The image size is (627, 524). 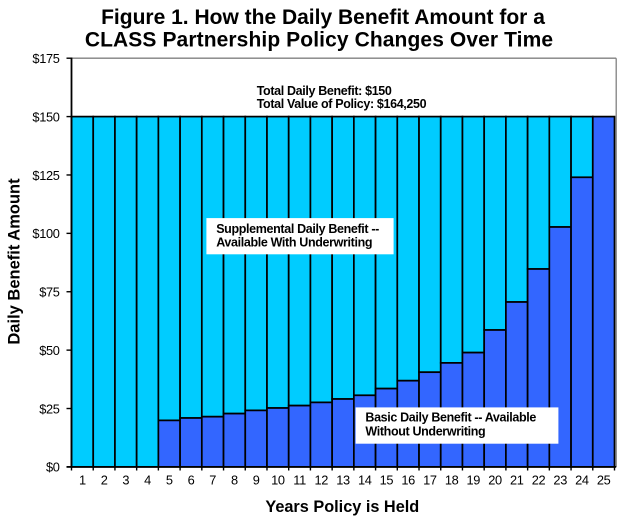 What do you see at coordinates (425, 432) in the screenshot?
I see `svg-text: Without Underwriting` at bounding box center [425, 432].